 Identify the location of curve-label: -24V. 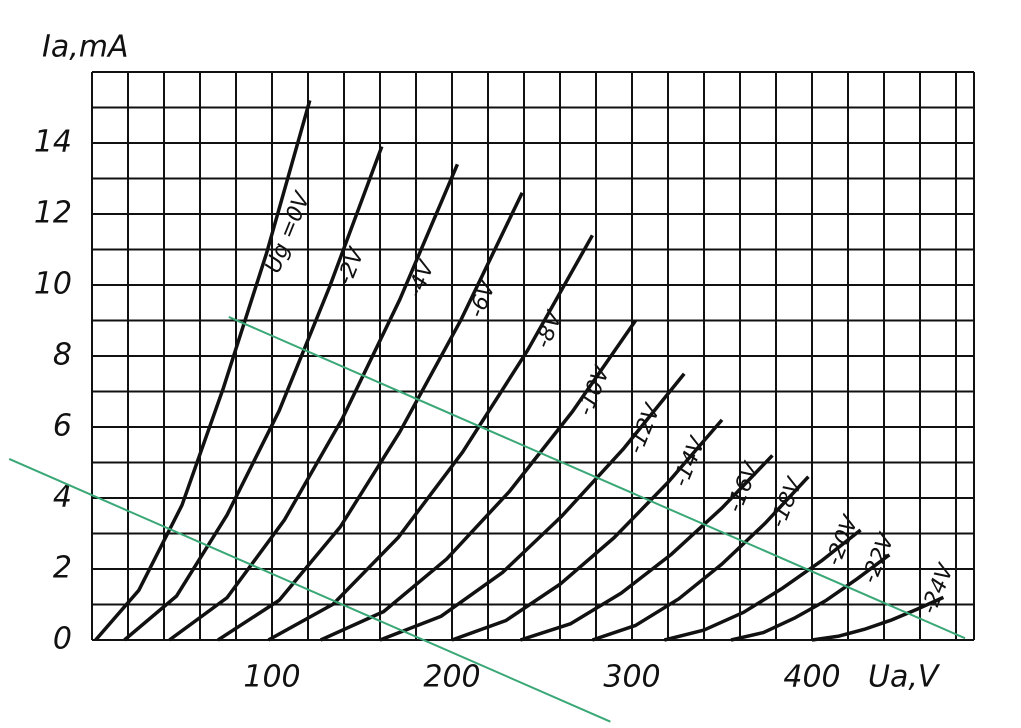
(938, 588).